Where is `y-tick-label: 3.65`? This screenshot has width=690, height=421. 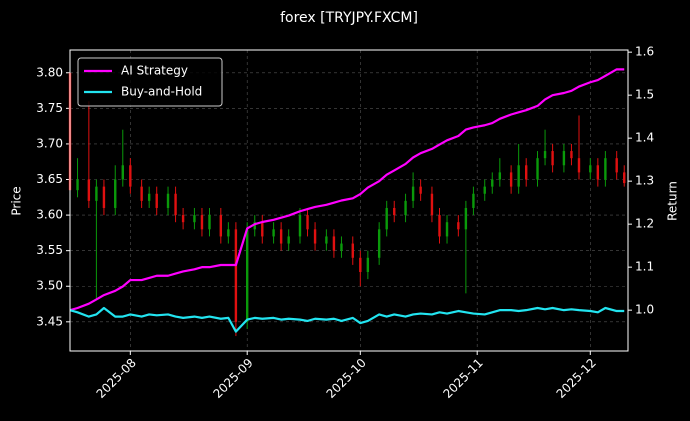 y-tick-label: 3.65 is located at coordinates (49, 179).